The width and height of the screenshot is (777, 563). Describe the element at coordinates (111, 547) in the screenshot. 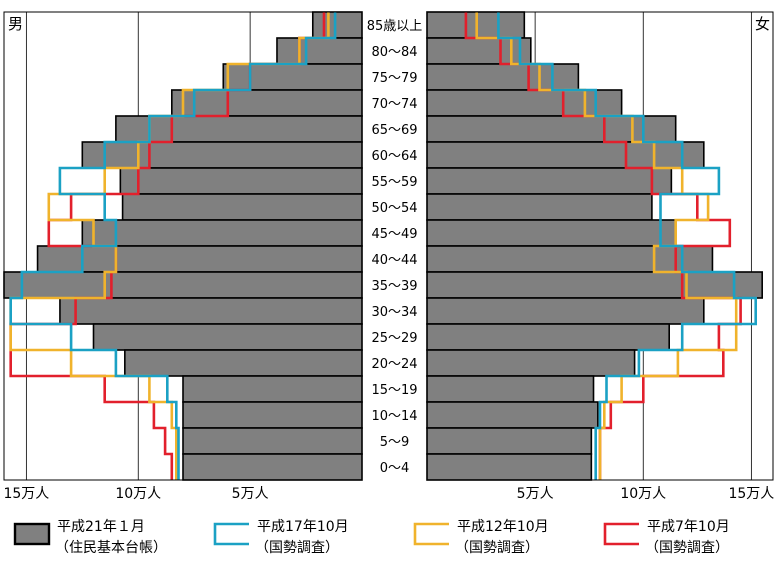

I see `legend-note-h21: （住民基本台帳）` at that location.